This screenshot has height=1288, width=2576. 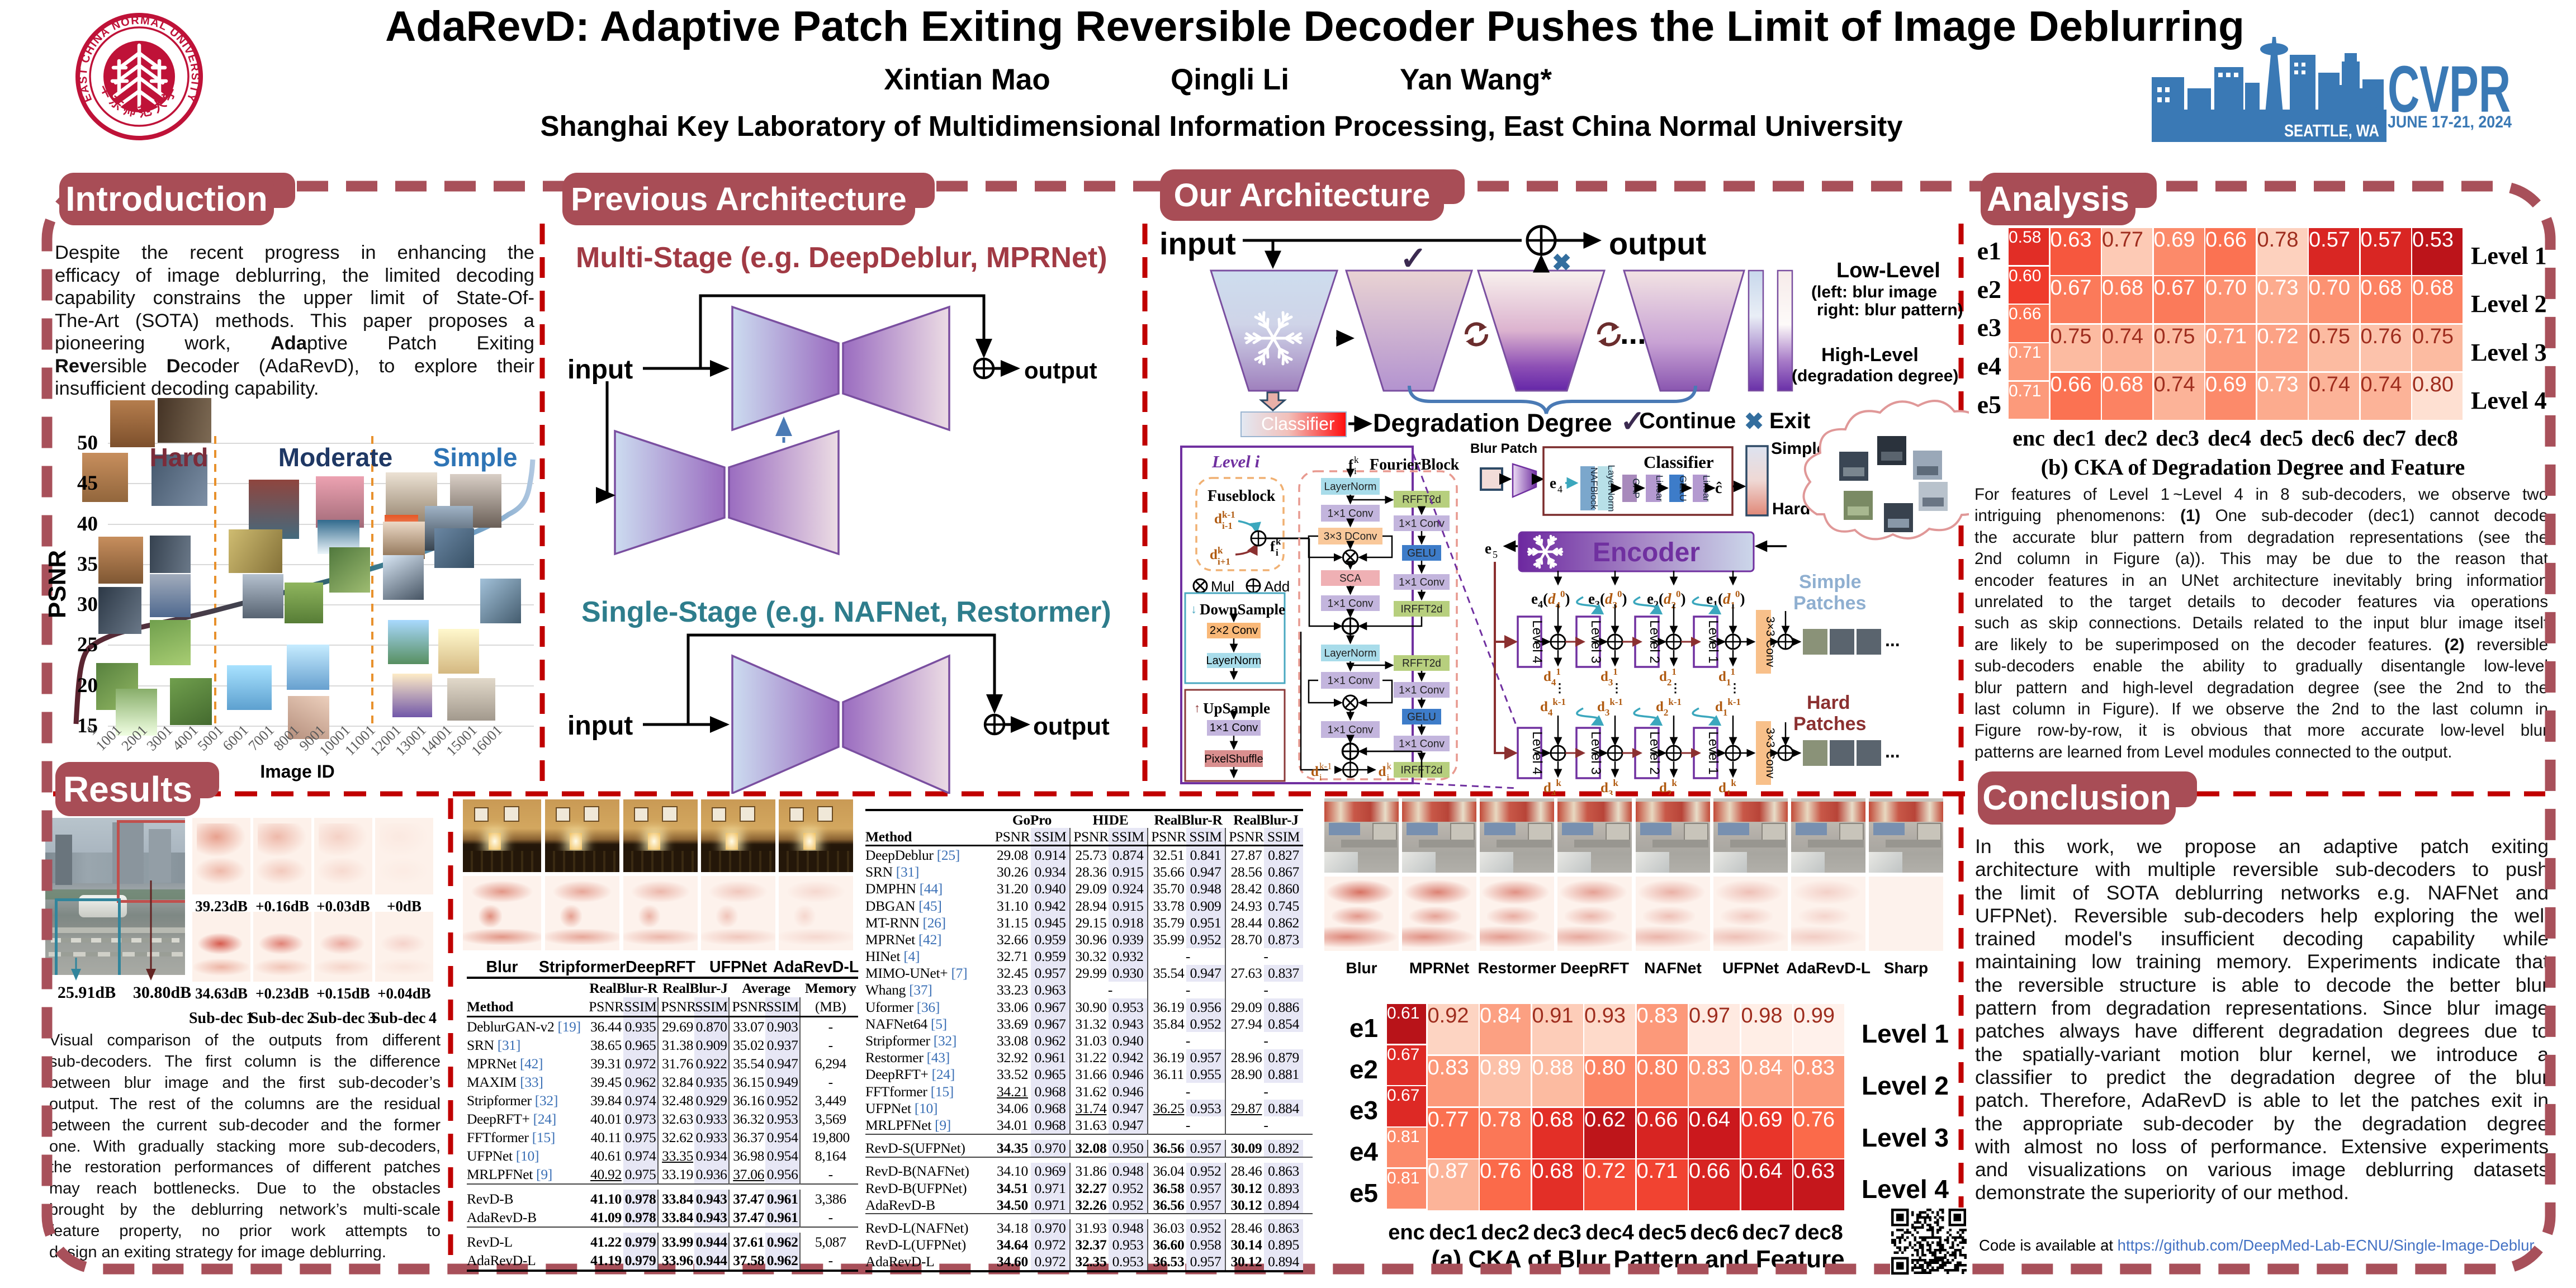 I want to click on svg-text: SEATTLE, WA, so click(x=2331, y=130).